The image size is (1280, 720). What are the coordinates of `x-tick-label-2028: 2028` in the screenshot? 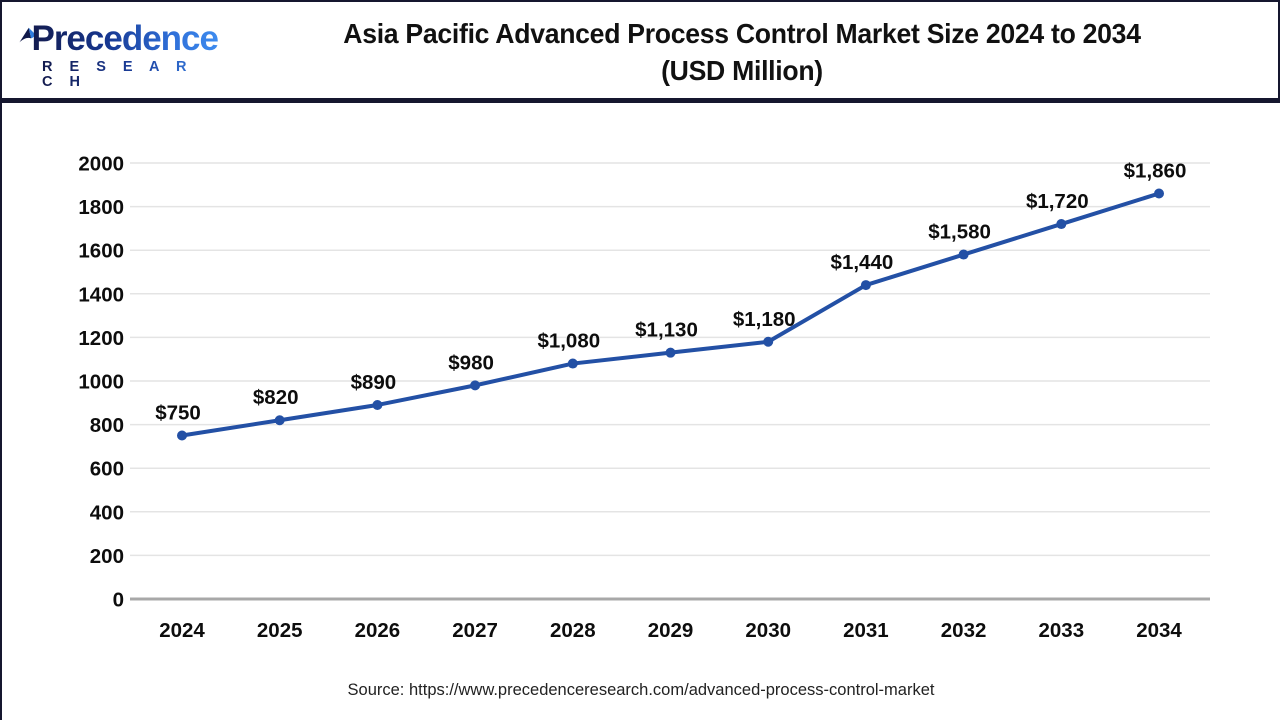 It's located at (573, 630).